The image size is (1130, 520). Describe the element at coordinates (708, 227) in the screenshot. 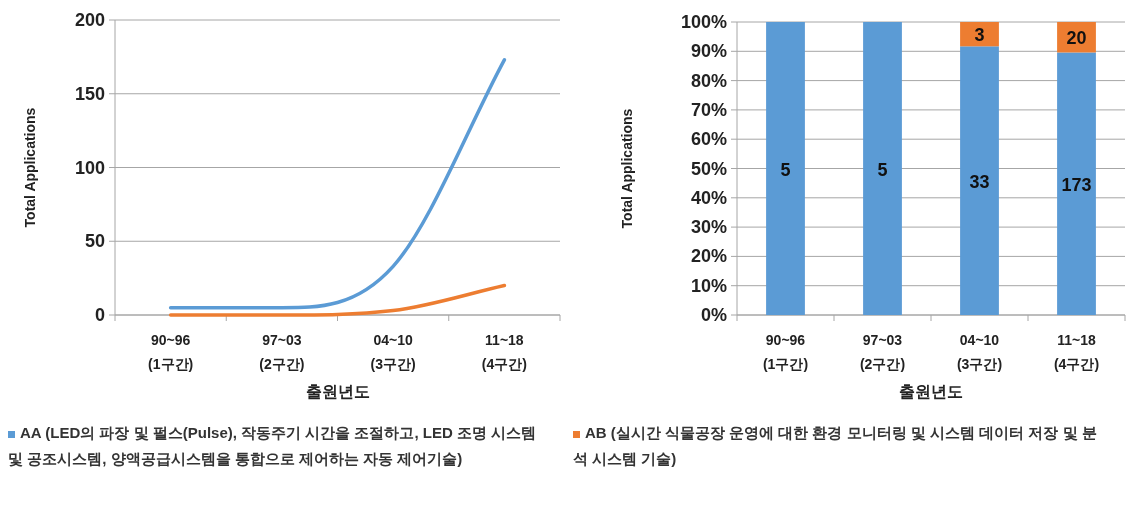

I see `y-tick-label: 30%` at that location.